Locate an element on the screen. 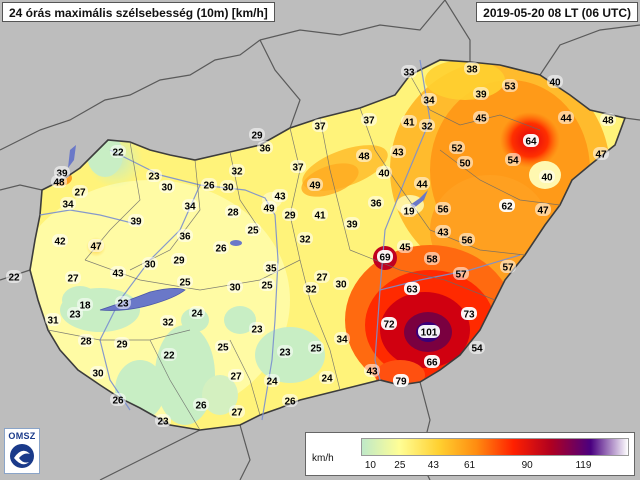  station-marker: 27 is located at coordinates (237, 412).